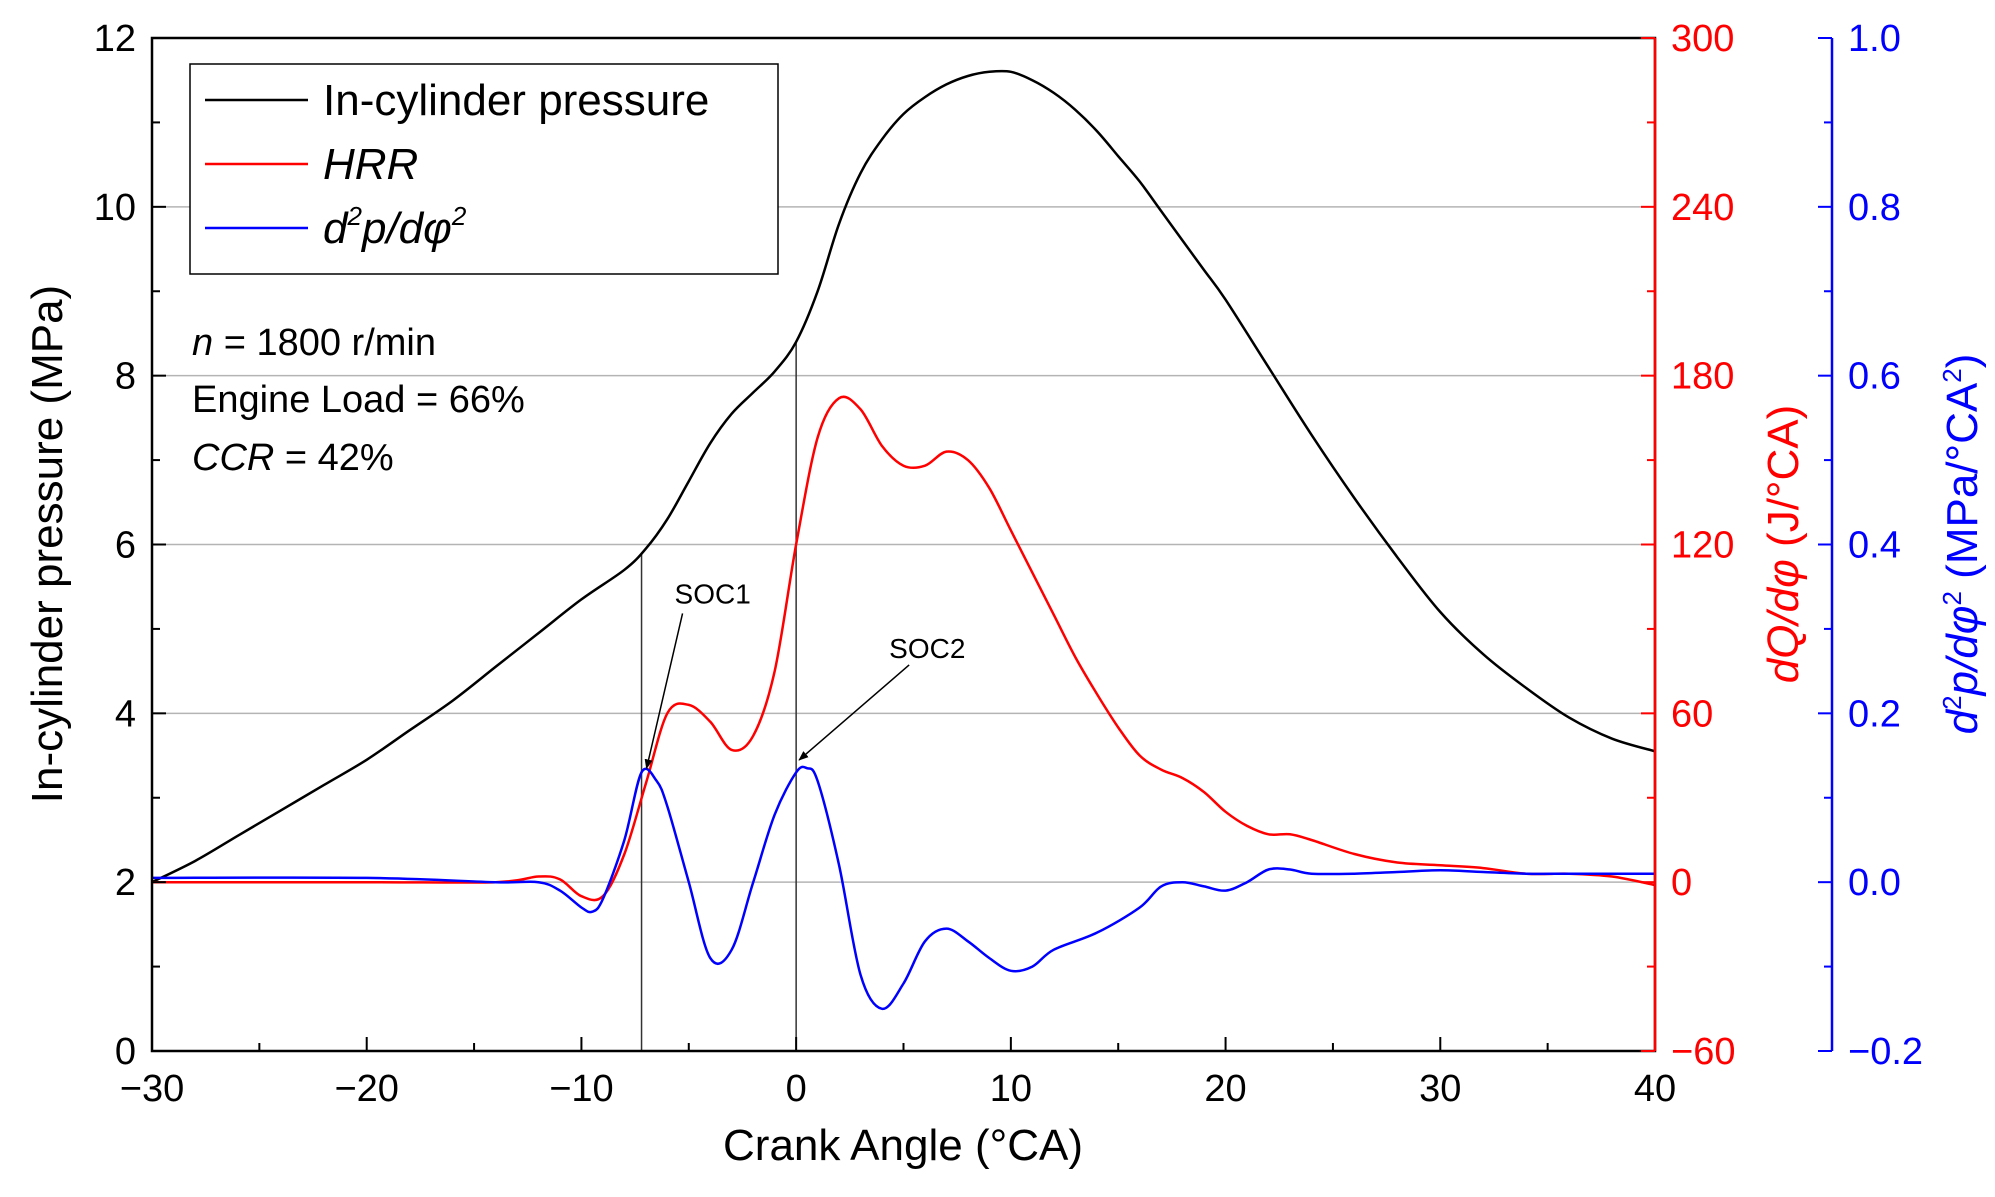 Image resolution: width=1995 pixels, height=1197 pixels. I want to click on legend-label-hrr: HRR, so click(370, 164).